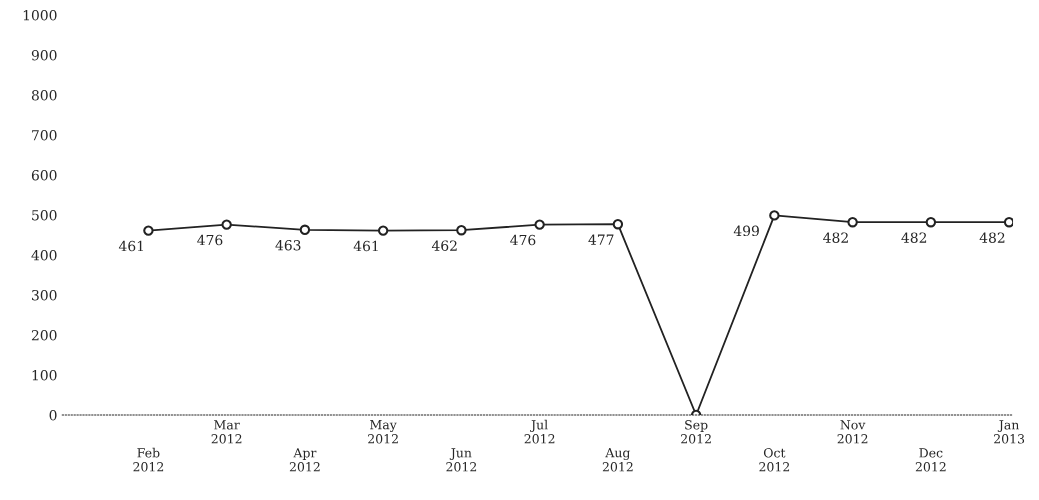  Describe the element at coordinates (617, 460) in the screenshot. I see `x-tick-label: Aug 2012` at that location.